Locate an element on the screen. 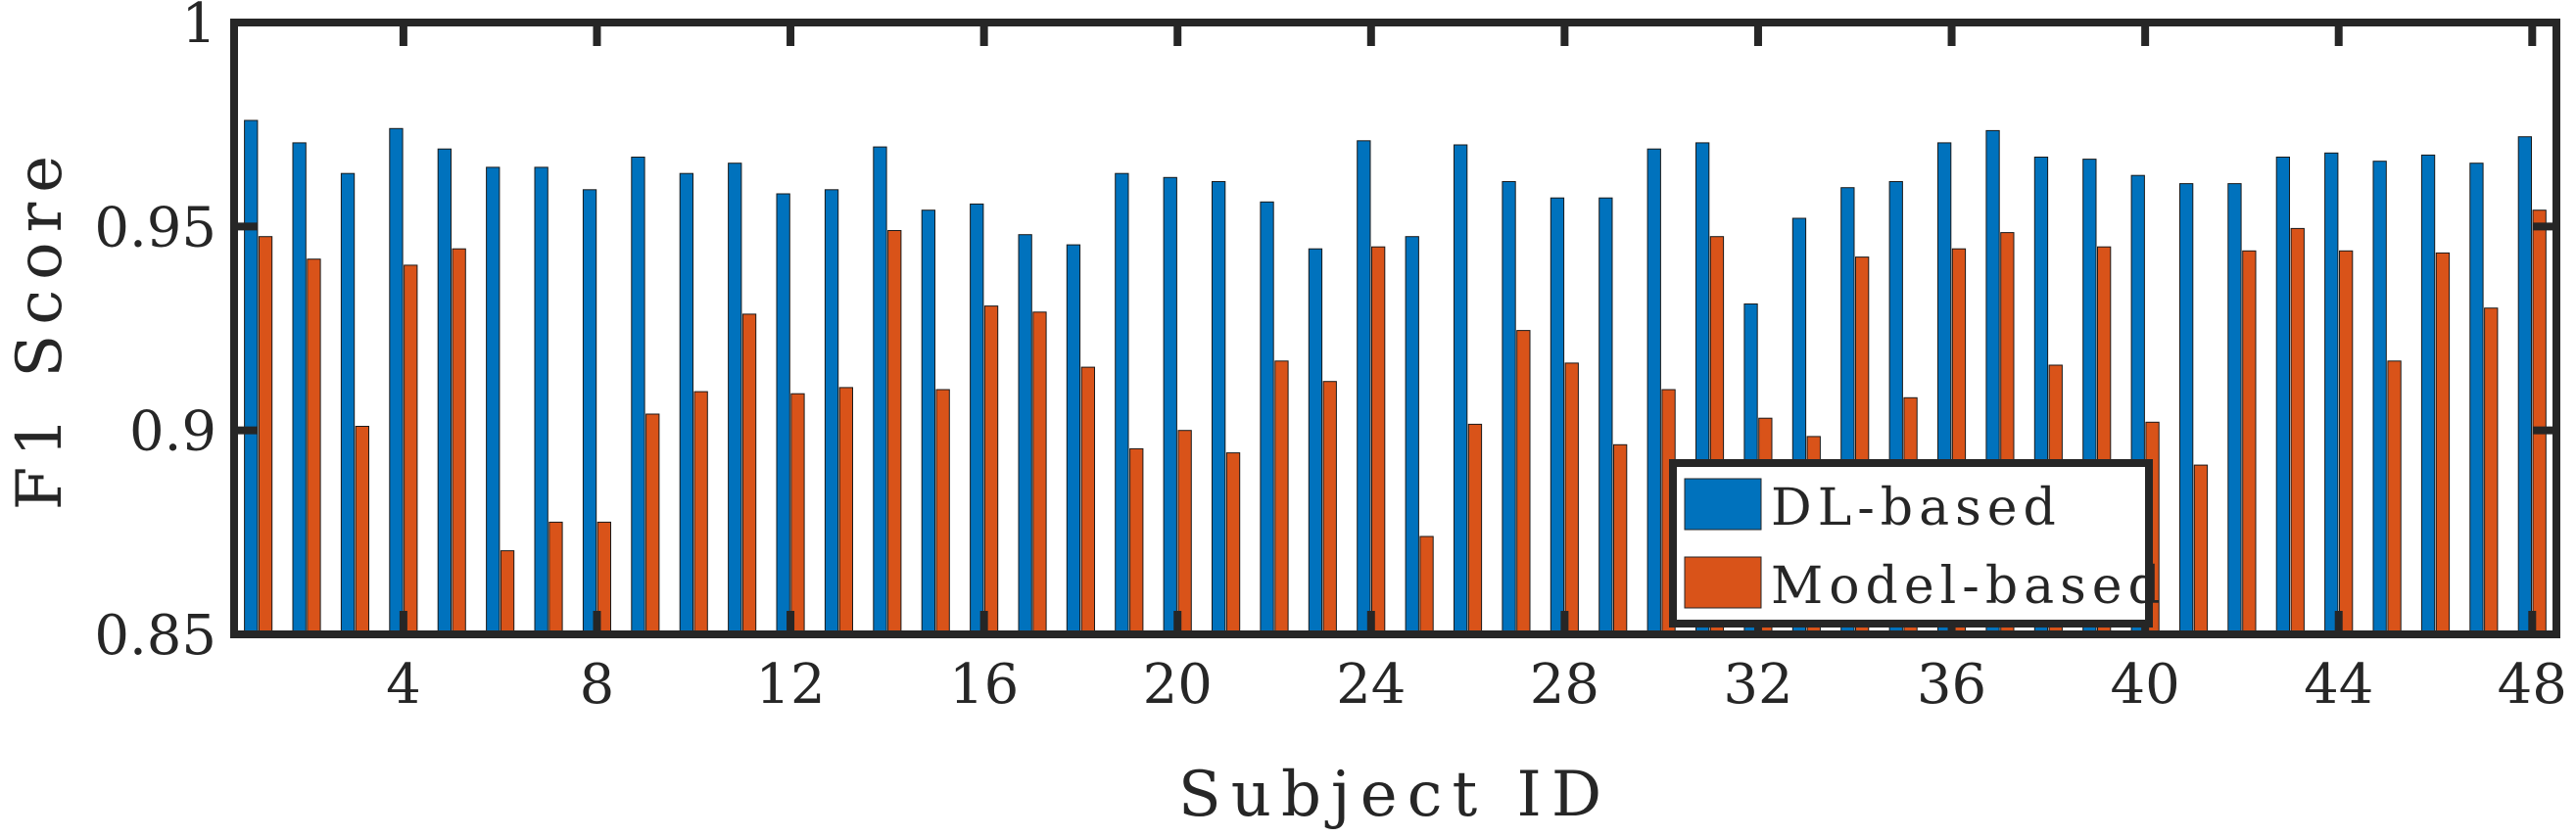 The image size is (2576, 837). legend-label-dl-based: DL-based is located at coordinates (1917, 508).